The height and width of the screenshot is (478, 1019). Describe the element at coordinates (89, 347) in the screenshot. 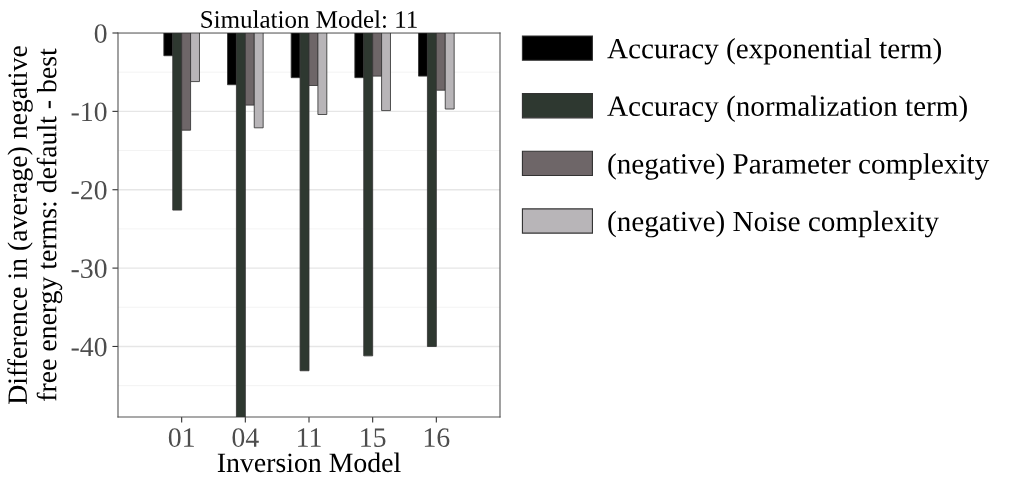

I see `y-tick-label: -40` at that location.